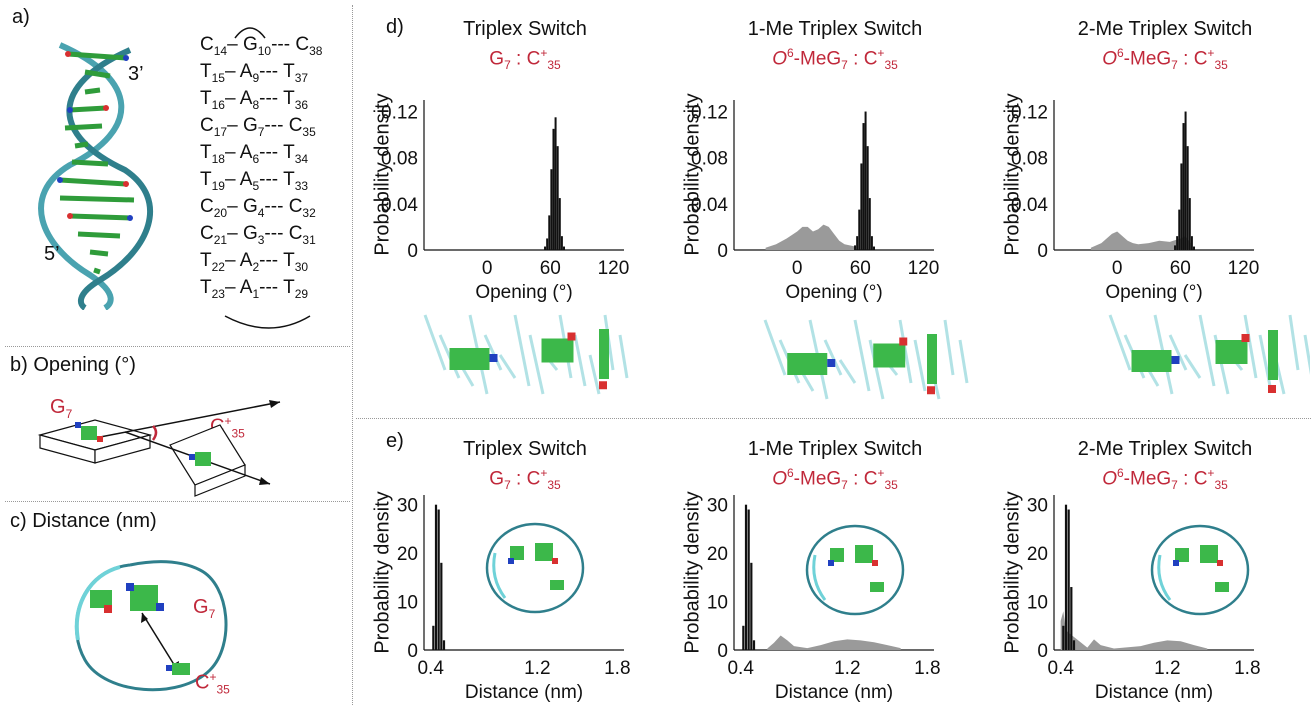 The height and width of the screenshot is (710, 1314). Describe the element at coordinates (218, 293) in the screenshot. I see `base-left-index: 23` at that location.